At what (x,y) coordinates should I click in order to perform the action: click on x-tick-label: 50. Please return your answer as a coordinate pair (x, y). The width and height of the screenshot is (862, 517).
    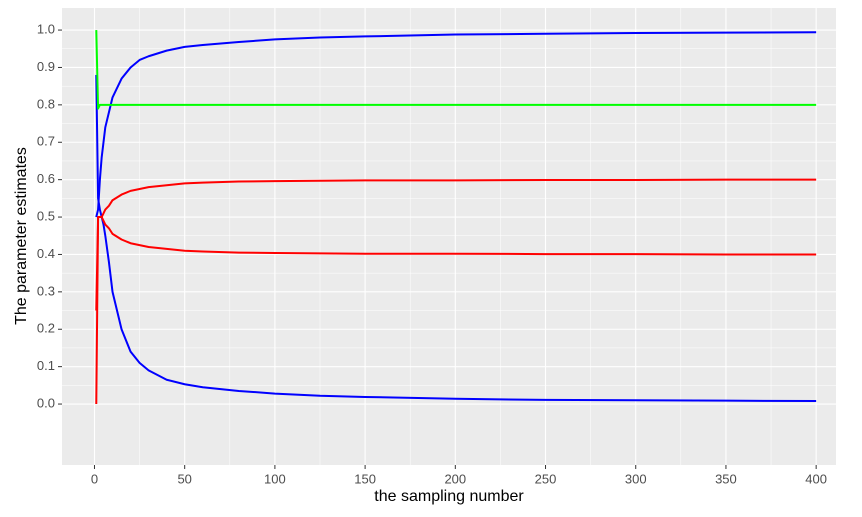
    Looking at the image, I should click on (184, 478).